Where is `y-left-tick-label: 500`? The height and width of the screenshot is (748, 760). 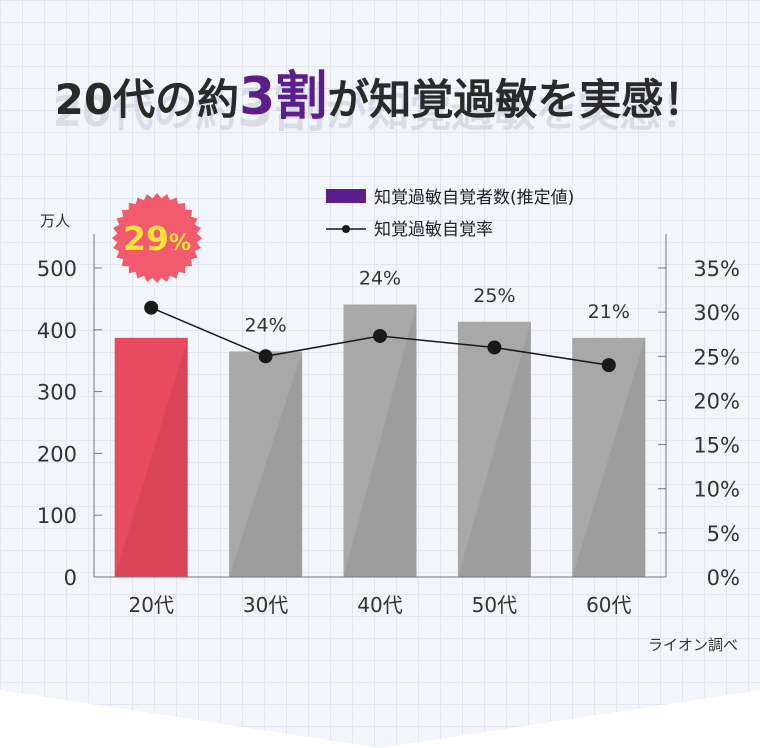 y-left-tick-label: 500 is located at coordinates (57, 269).